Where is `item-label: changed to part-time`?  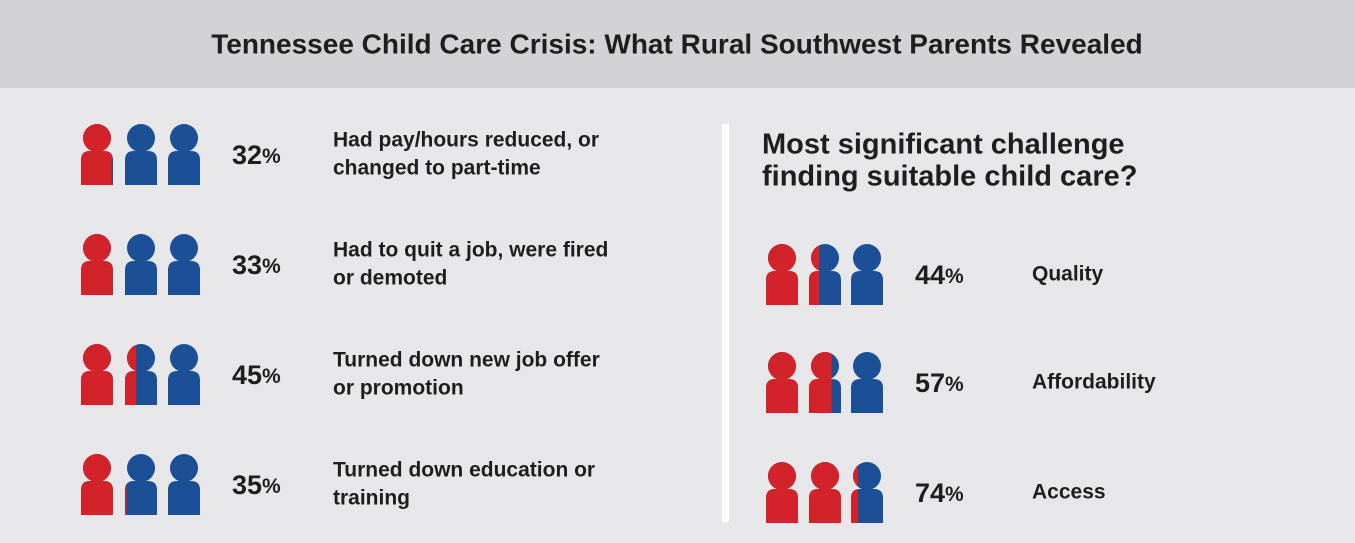 item-label: changed to part-time is located at coordinates (437, 168).